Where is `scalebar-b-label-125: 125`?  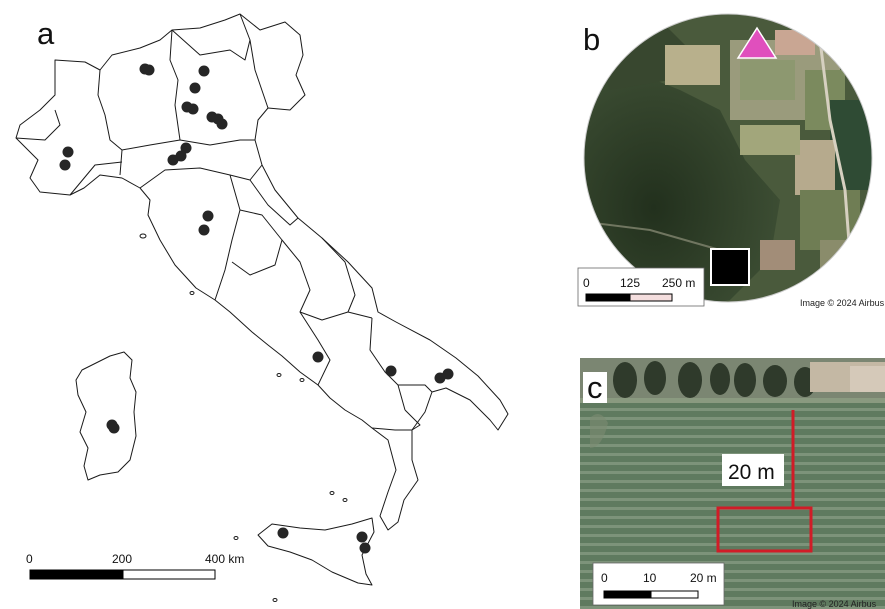
scalebar-b-label-125: 125 is located at coordinates (630, 283).